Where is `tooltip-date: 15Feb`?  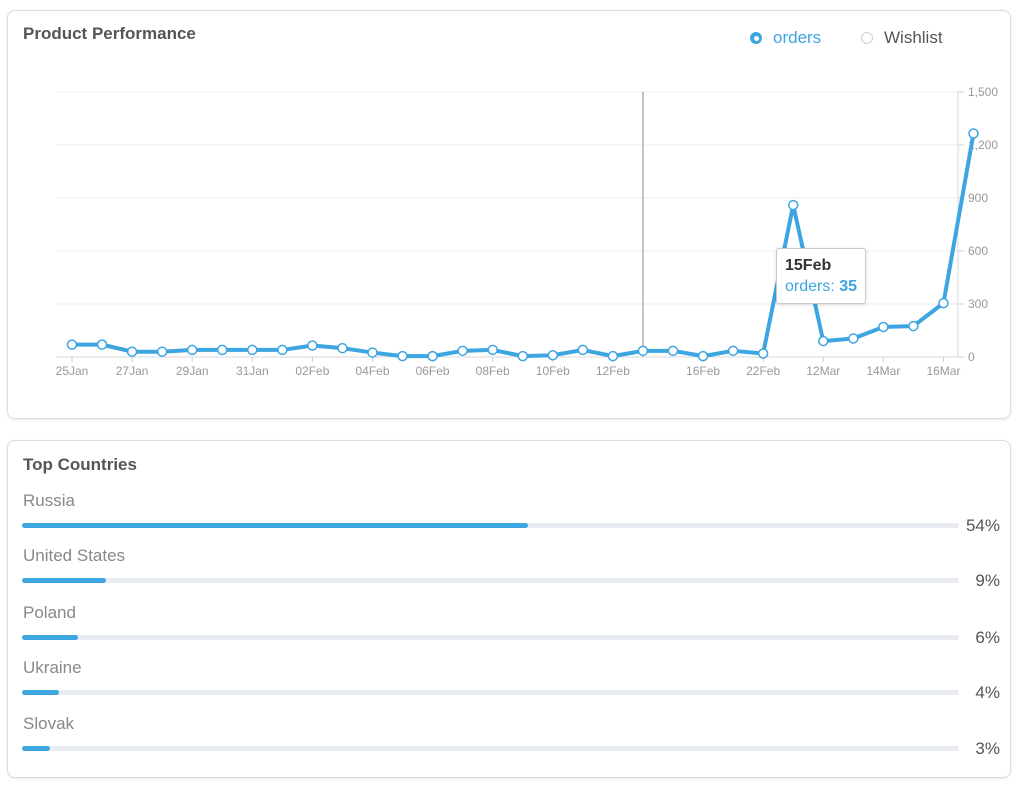
tooltip-date: 15Feb is located at coordinates (808, 265).